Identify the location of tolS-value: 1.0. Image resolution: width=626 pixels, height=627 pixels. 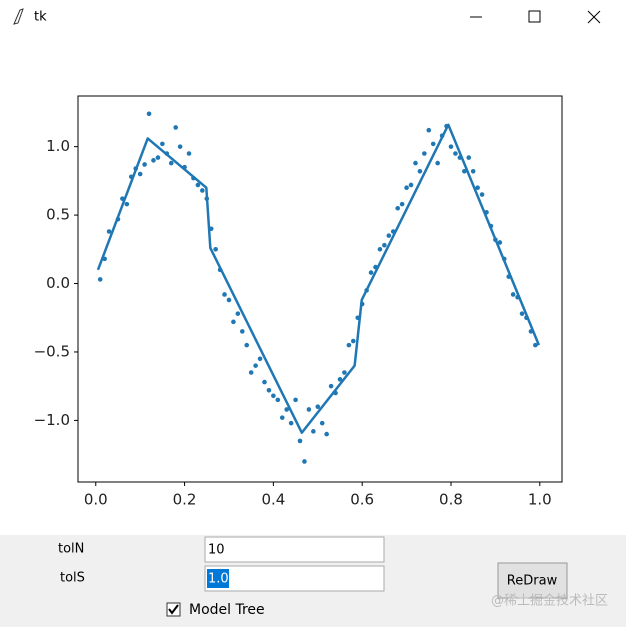
(218, 579).